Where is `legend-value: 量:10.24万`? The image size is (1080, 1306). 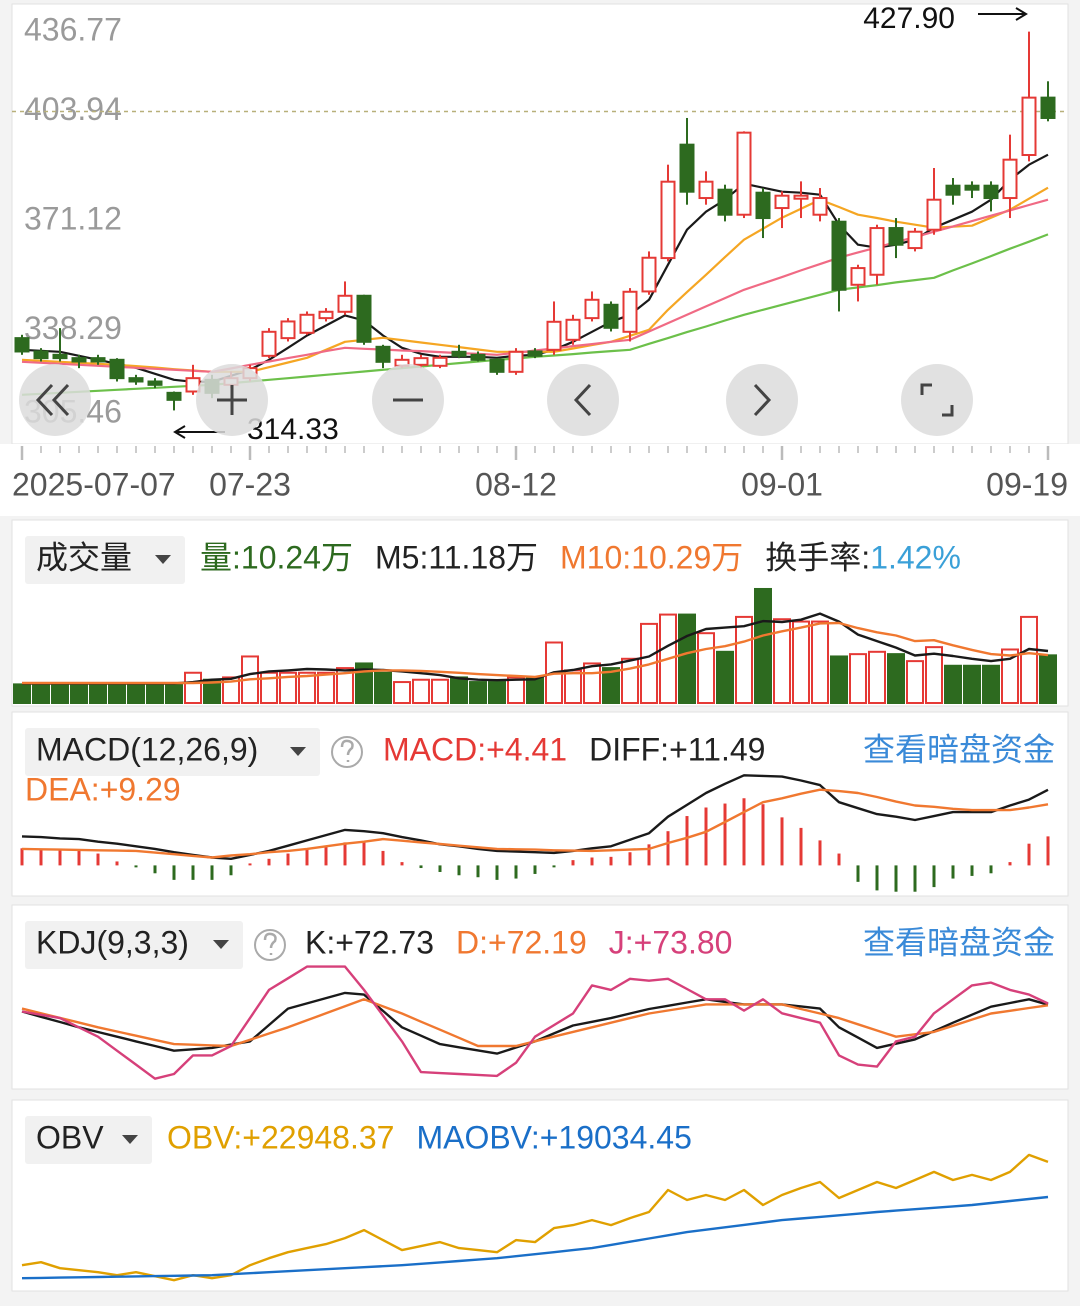 legend-value: 量:10.24万 is located at coordinates (276, 557).